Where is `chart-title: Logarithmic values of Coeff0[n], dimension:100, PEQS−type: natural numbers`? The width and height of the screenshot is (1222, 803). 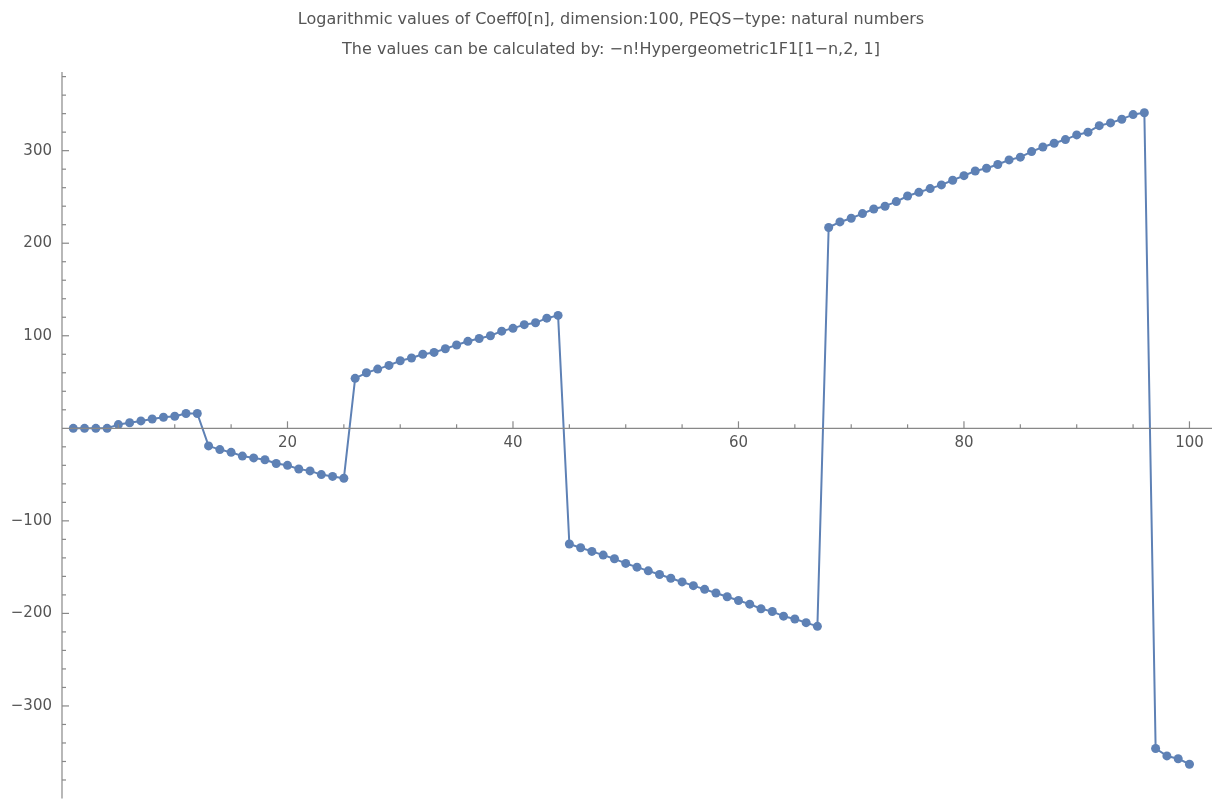 chart-title: Logarithmic values of Coeff0[n], dimension:100, PEQS−type: natural numbers is located at coordinates (611, 19).